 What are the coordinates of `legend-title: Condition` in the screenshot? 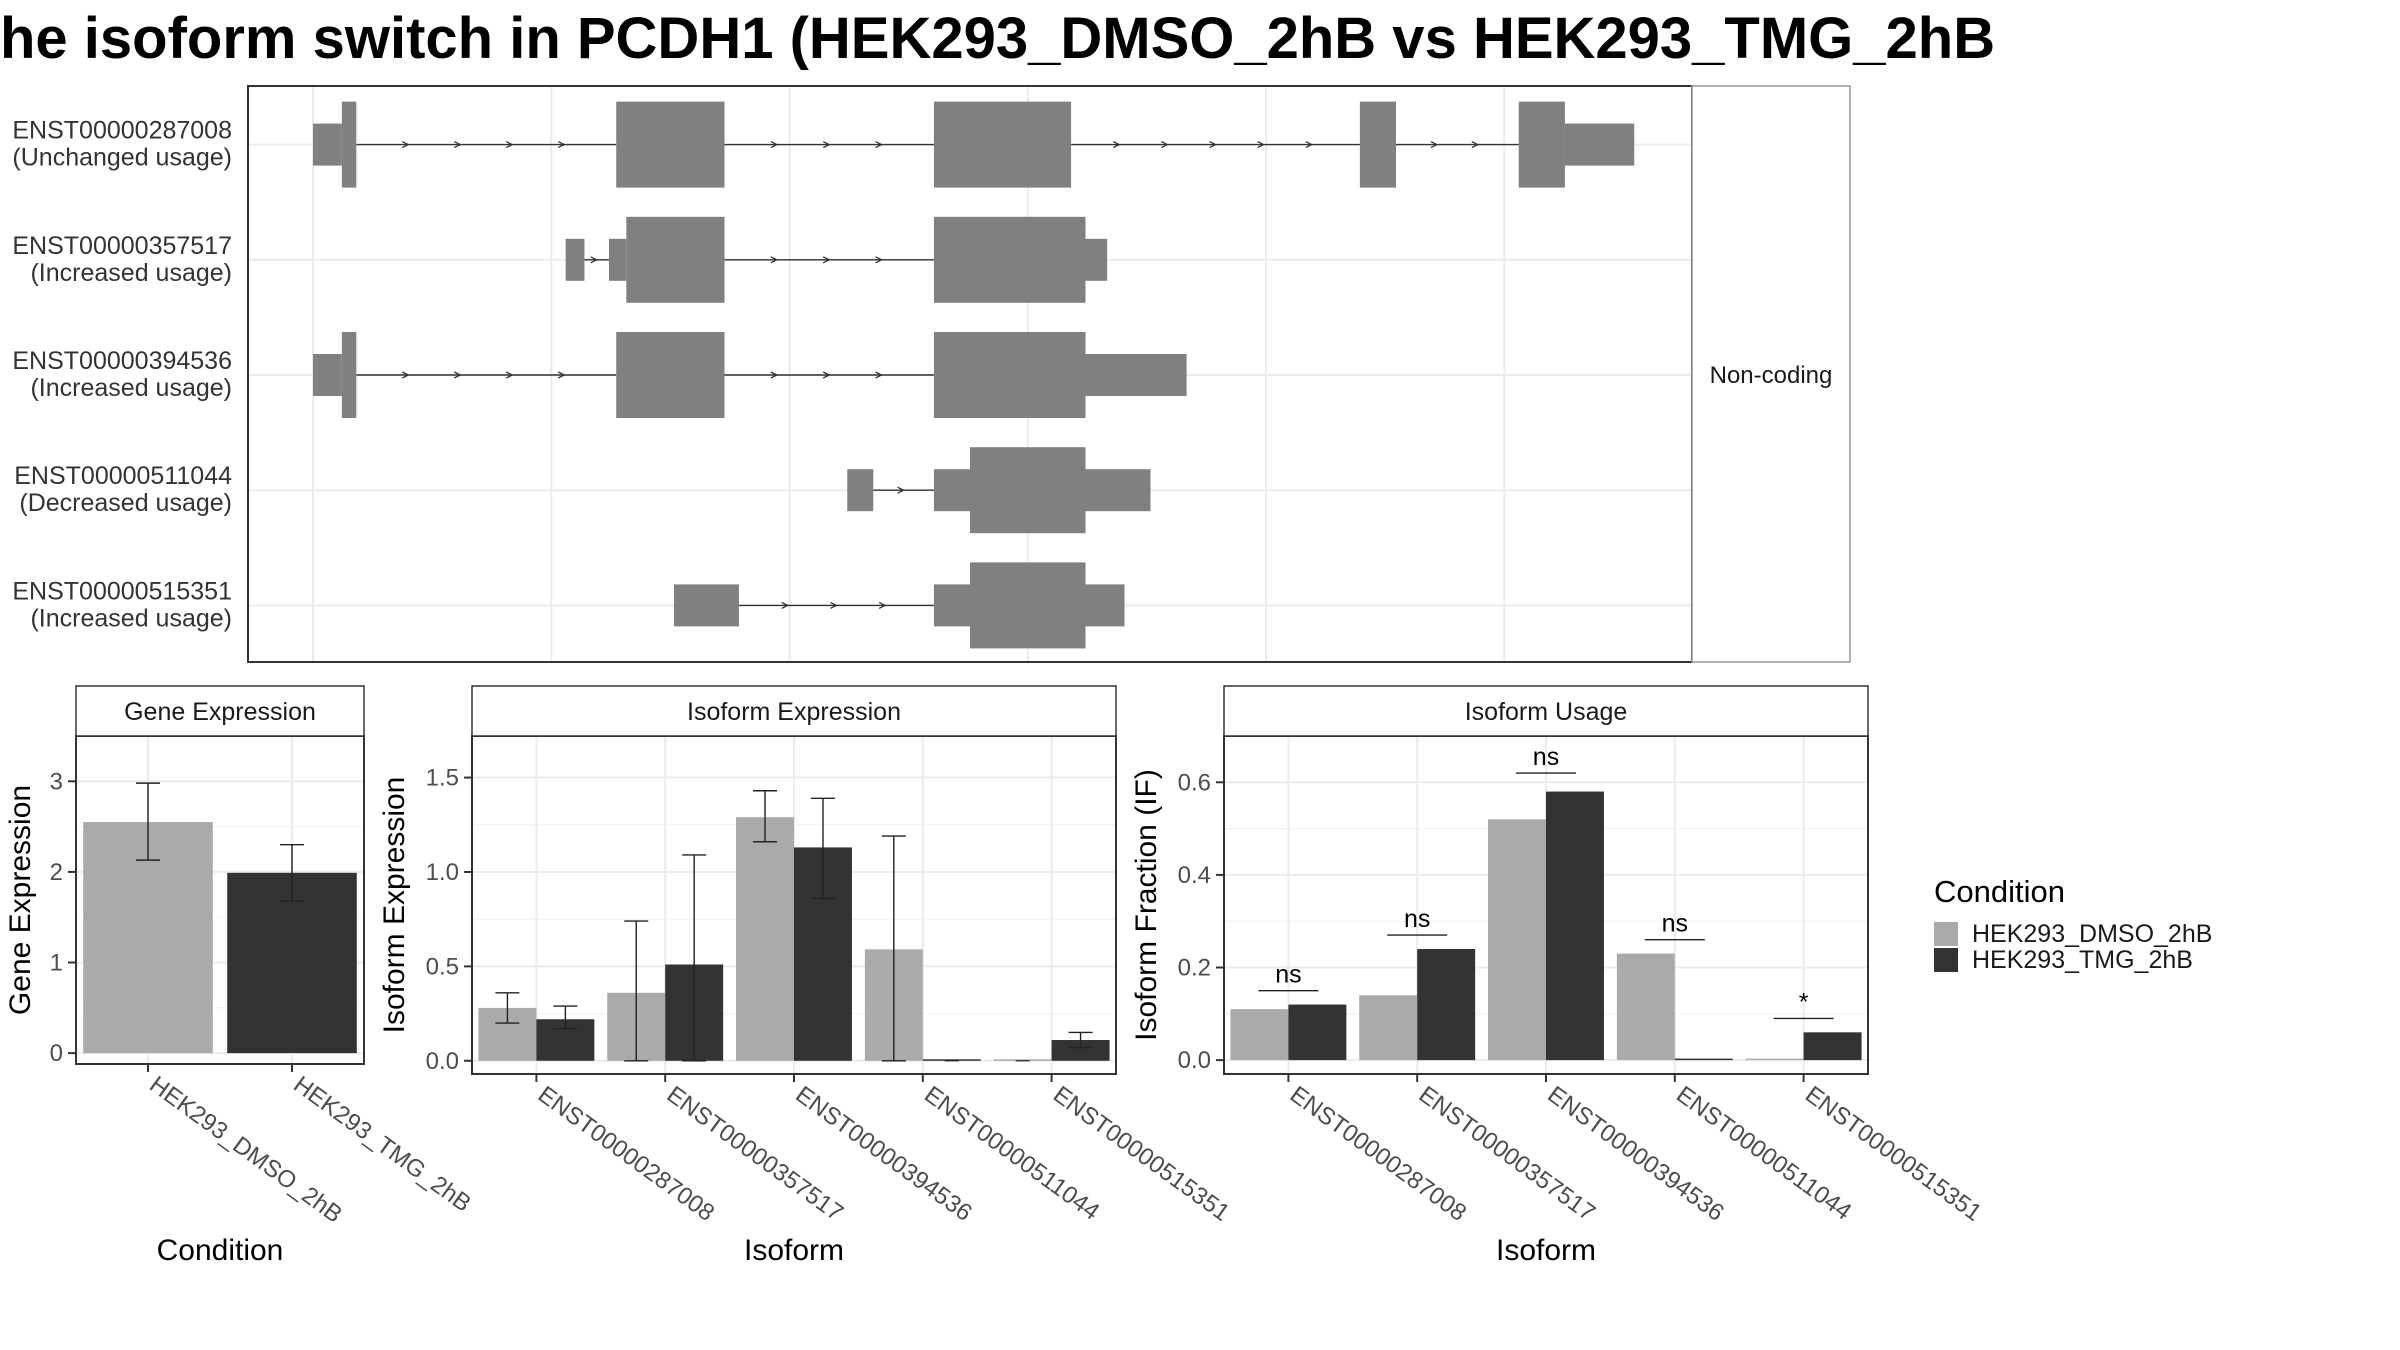 It's located at (1999, 891).